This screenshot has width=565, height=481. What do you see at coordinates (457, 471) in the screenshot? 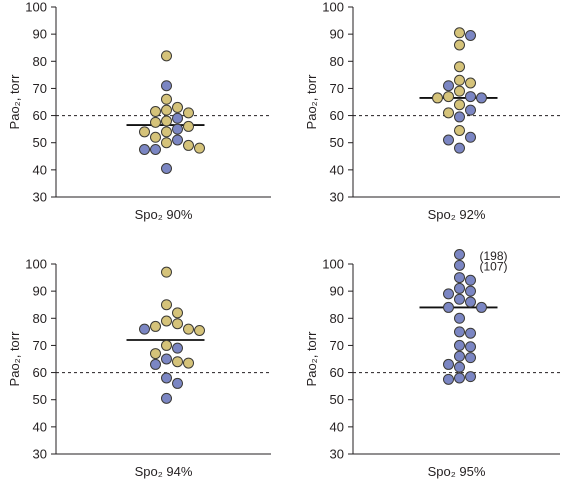
I see `x-axis-title: Spo₂ 95%` at bounding box center [457, 471].